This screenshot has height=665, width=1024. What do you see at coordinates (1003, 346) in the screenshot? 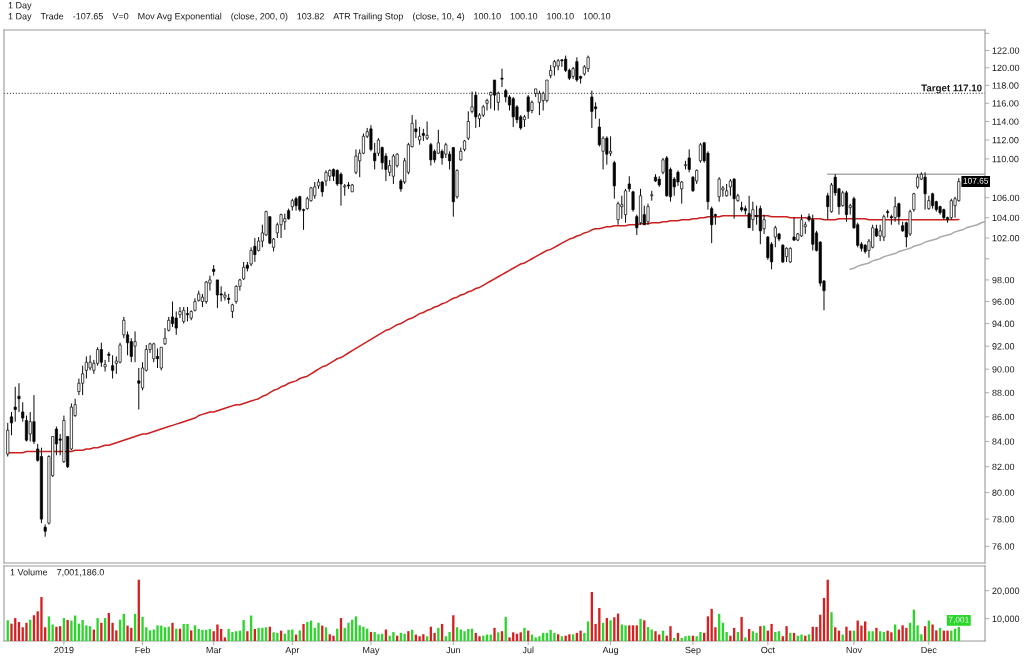
I see `y-tick-label: 92.00` at bounding box center [1003, 346].